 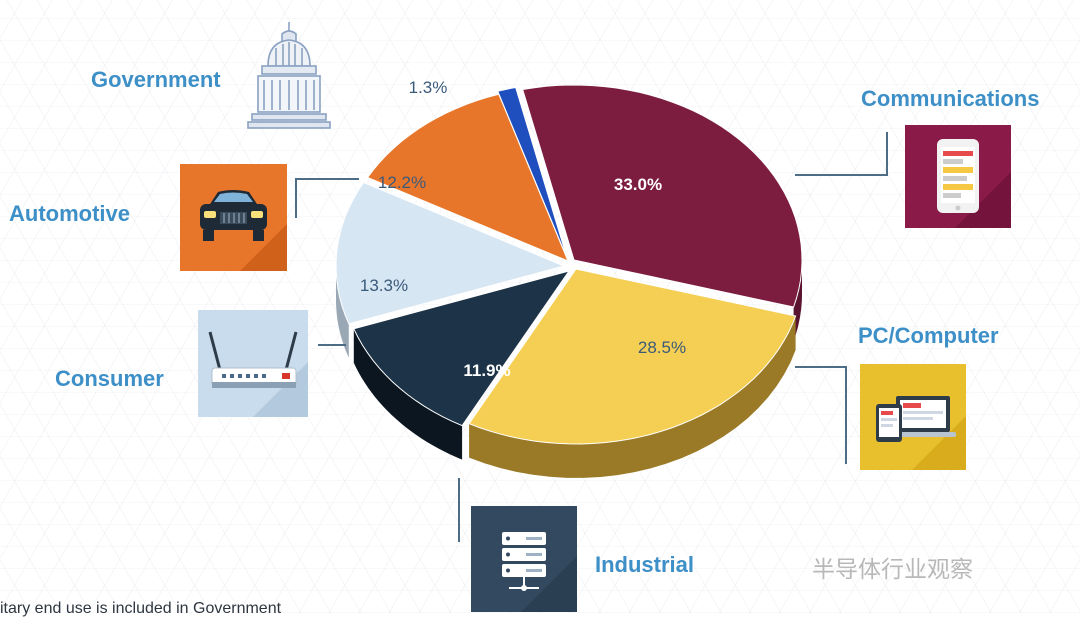 What do you see at coordinates (486, 370) in the screenshot?
I see `pie-pct-label-industrial: 11.9%` at bounding box center [486, 370].